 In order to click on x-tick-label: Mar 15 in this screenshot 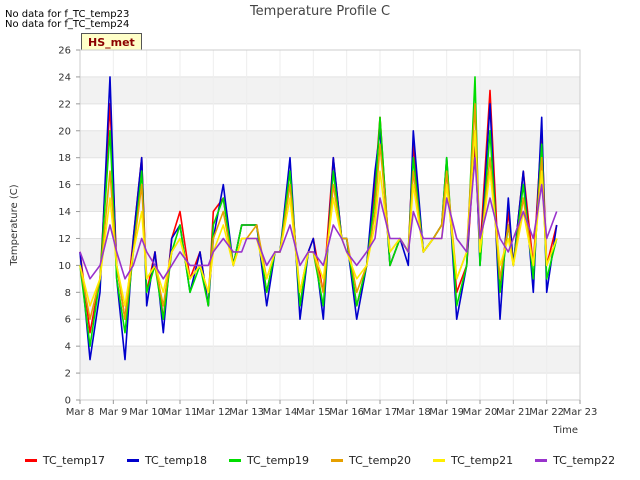, I will do `click(313, 412)`.